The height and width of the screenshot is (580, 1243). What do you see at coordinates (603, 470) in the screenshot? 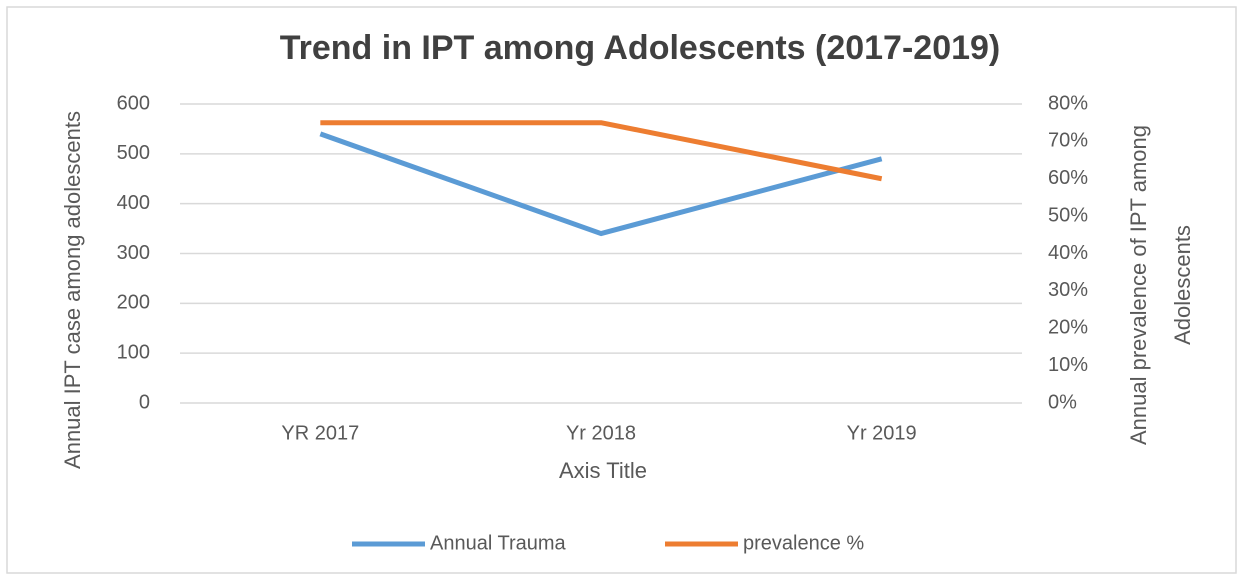
I see `x-axis-title: Axis Title` at bounding box center [603, 470].